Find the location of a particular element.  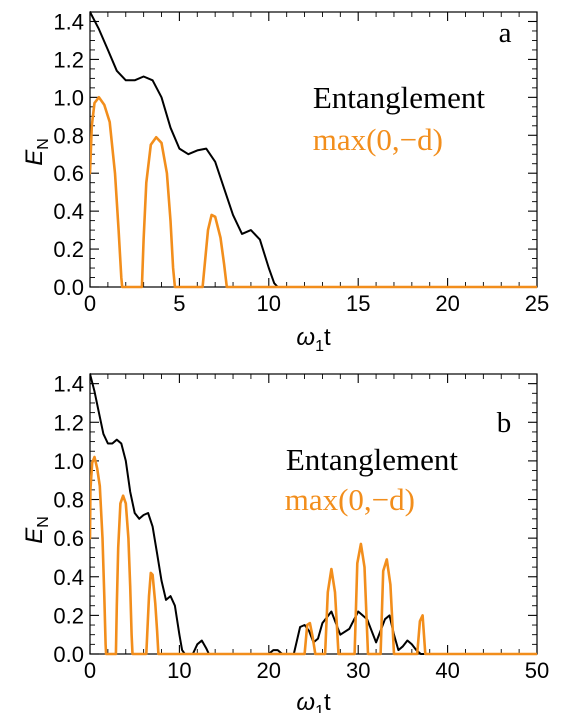

x-tick-label: 30 is located at coordinates (358, 670).